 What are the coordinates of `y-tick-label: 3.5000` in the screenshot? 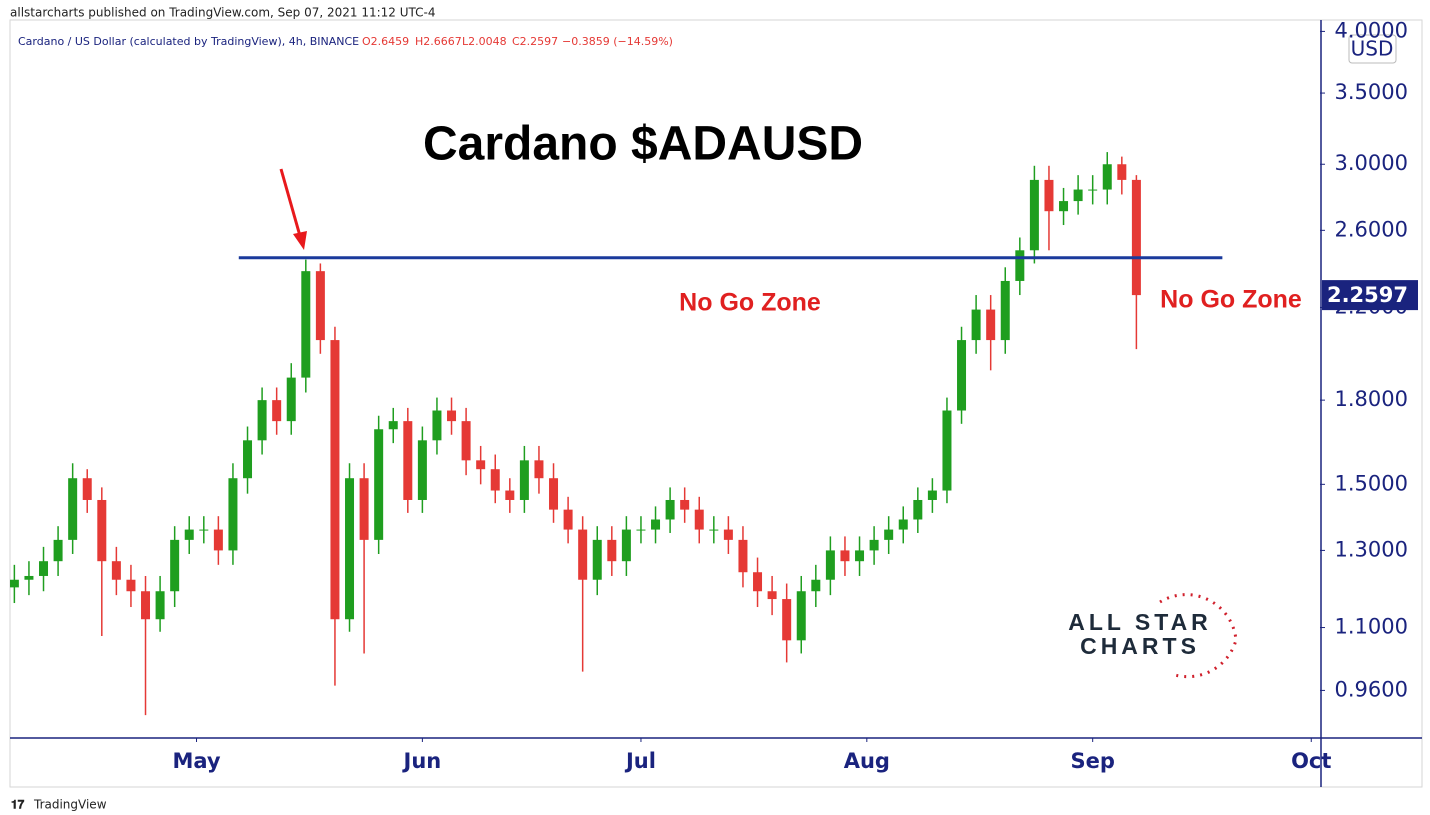 It's located at (1371, 92).